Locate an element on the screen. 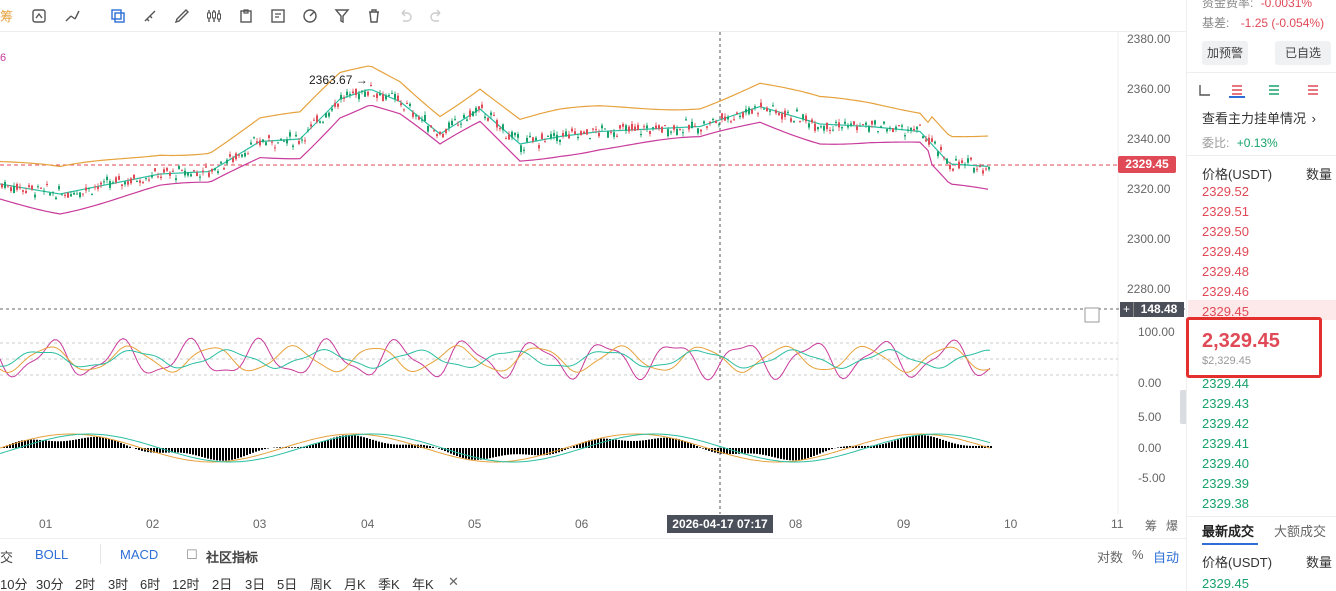 This screenshot has width=1336, height=591. candle-icon is located at coordinates (214, 16).